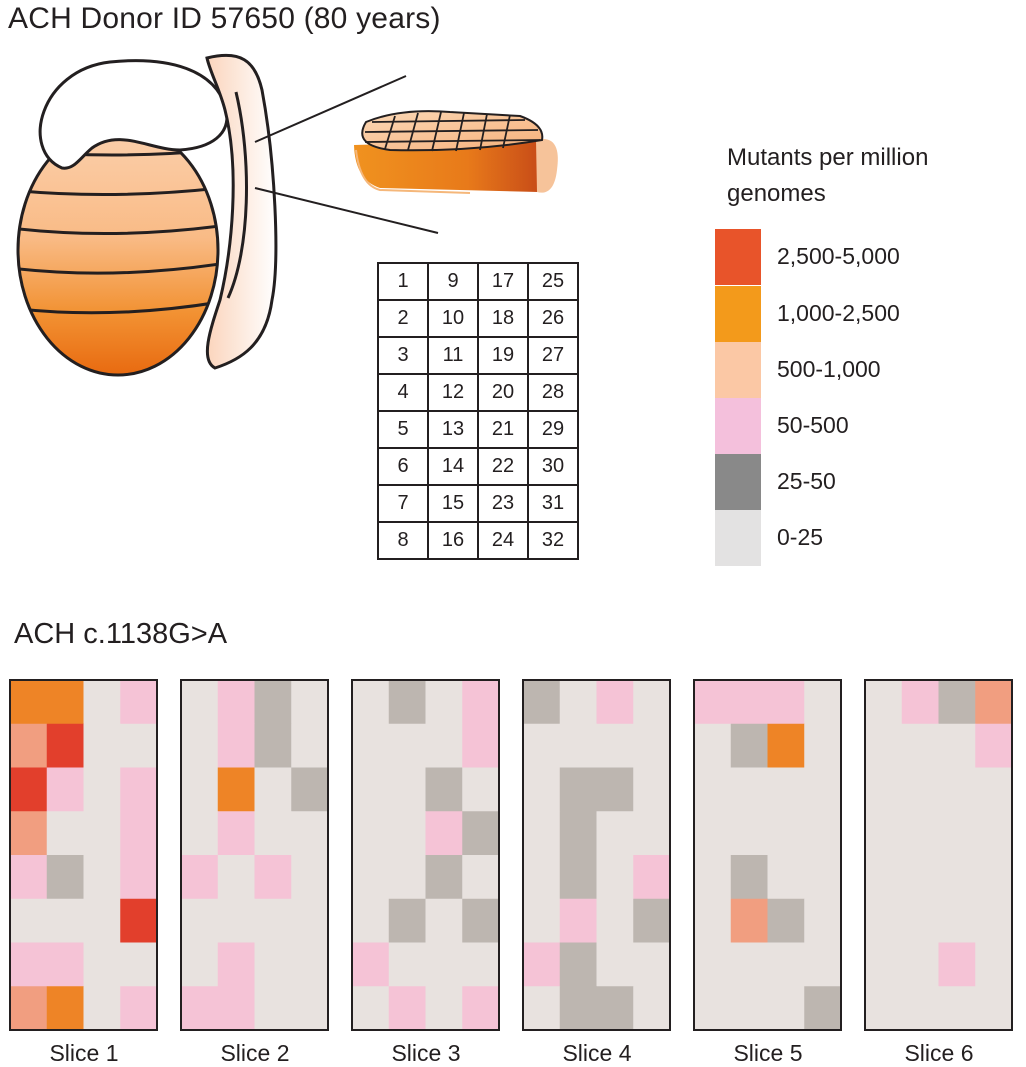 This screenshot has height=1067, width=1026. I want to click on slice-label: Slice 5, so click(768, 1053).